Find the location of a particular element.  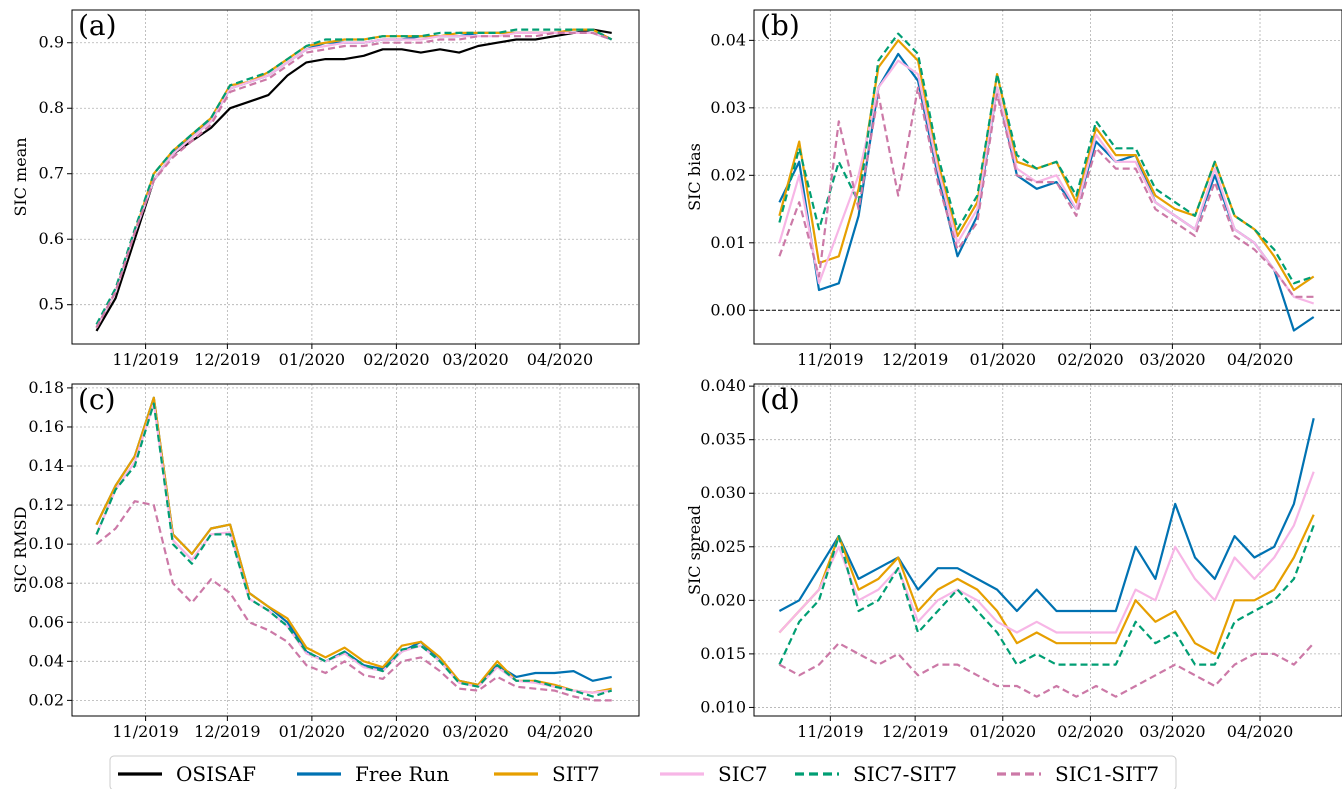

y-tick-label: 0.00 is located at coordinates (728, 309).